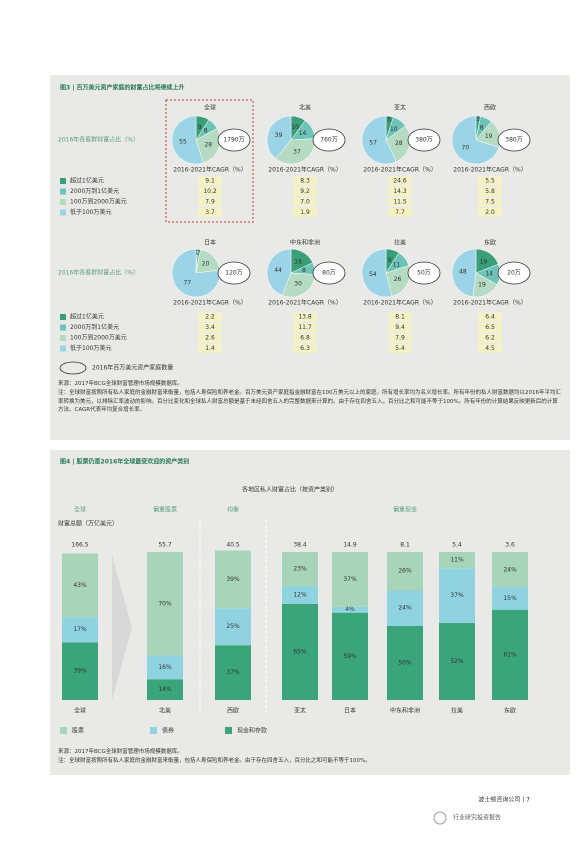 The image size is (585, 842). I want to click on bar-total: 5.4, so click(457, 545).